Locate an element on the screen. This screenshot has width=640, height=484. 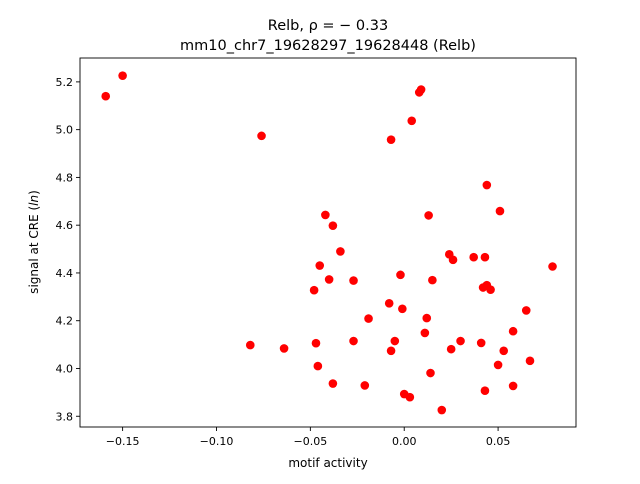
y-axis-label-prefix: signal at CRE ( is located at coordinates (34, 250).